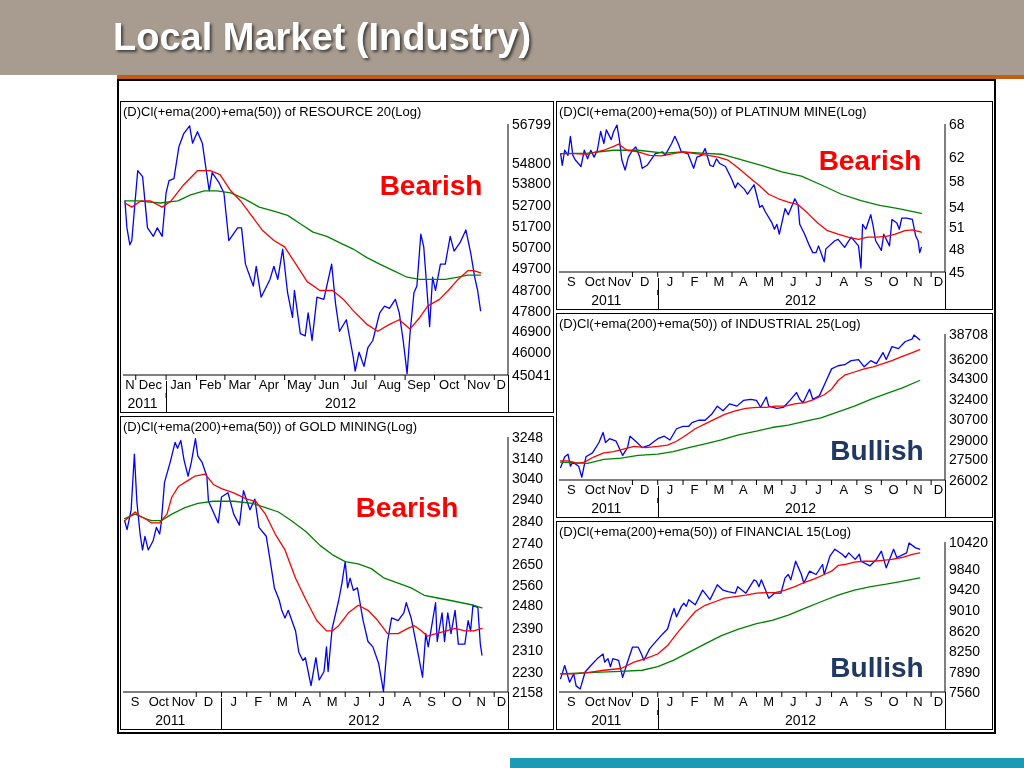  What do you see at coordinates (532, 205) in the screenshot?
I see `y-tick-label: 52700` at bounding box center [532, 205].